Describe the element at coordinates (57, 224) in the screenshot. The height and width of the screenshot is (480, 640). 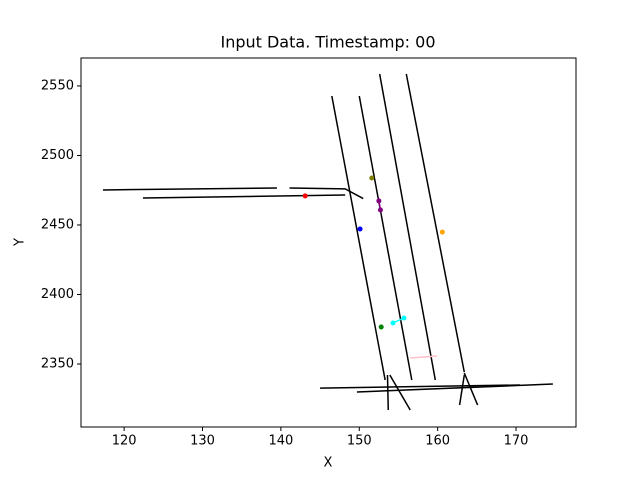
I see `y-tick-label: 2450` at that location.